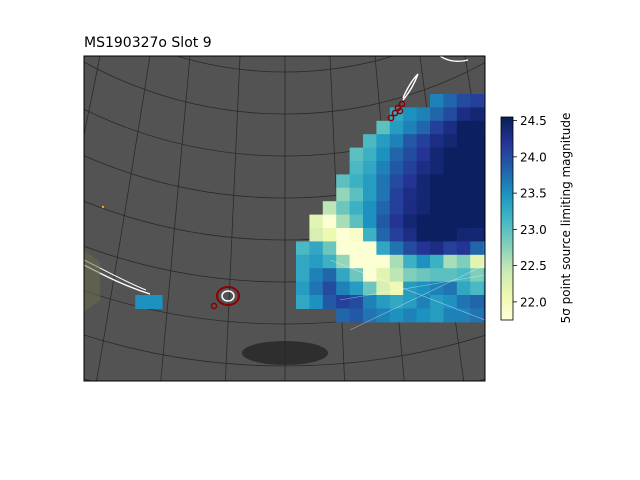  Describe the element at coordinates (92, 281) in the screenshot. I see `coverage-patch` at that location.